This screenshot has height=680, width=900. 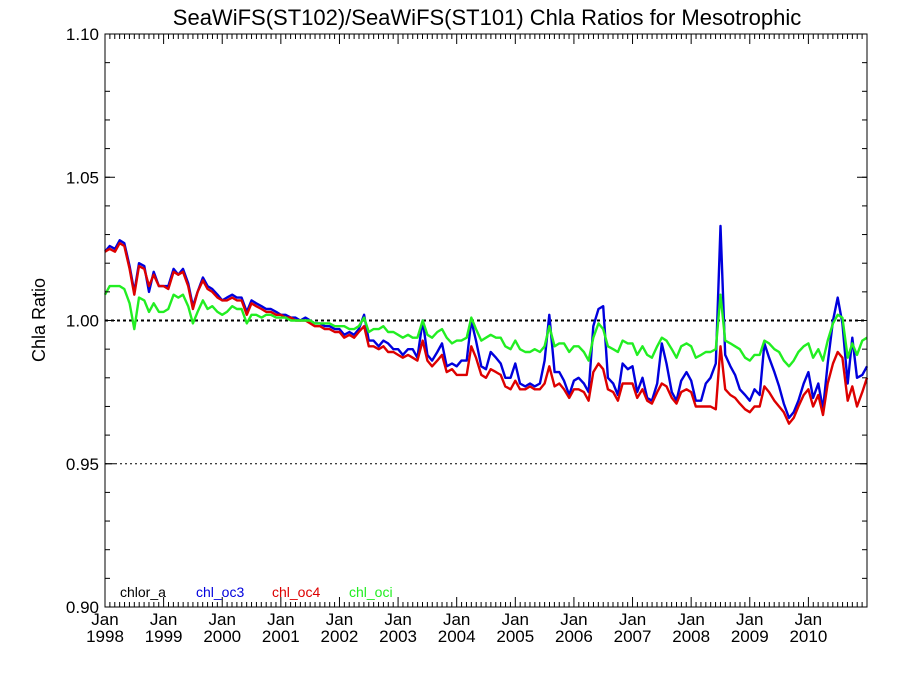 I want to click on x-tick-label-year: 1998, so click(x=105, y=636).